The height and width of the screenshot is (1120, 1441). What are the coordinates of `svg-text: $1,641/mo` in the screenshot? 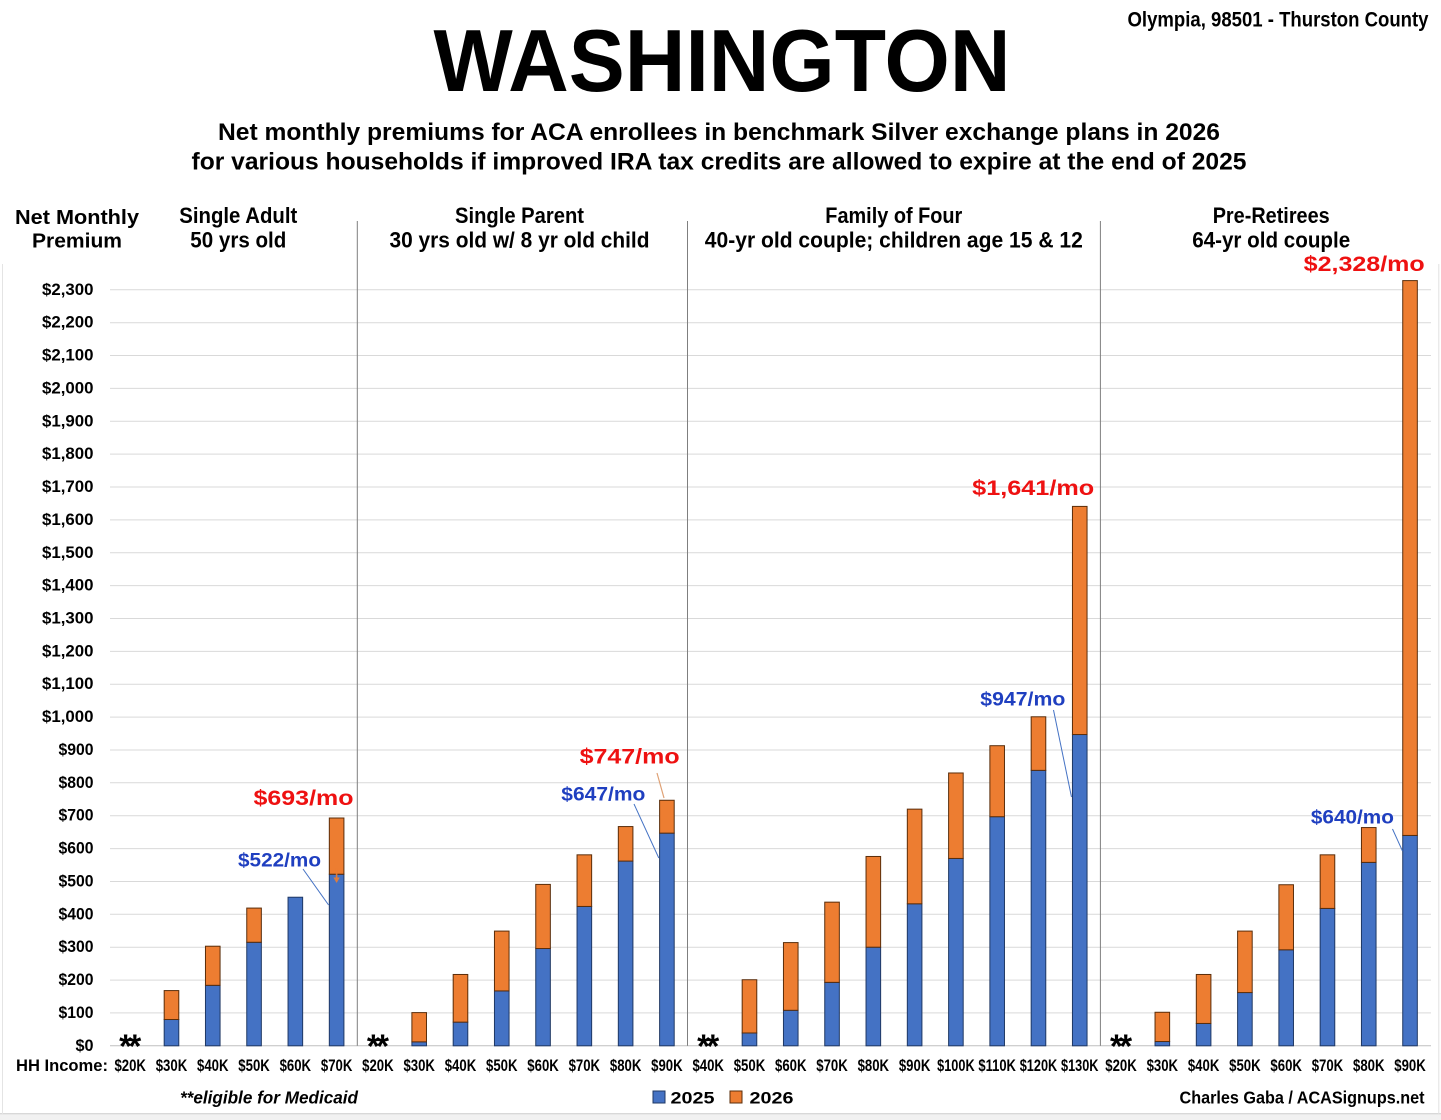 It's located at (1033, 488).